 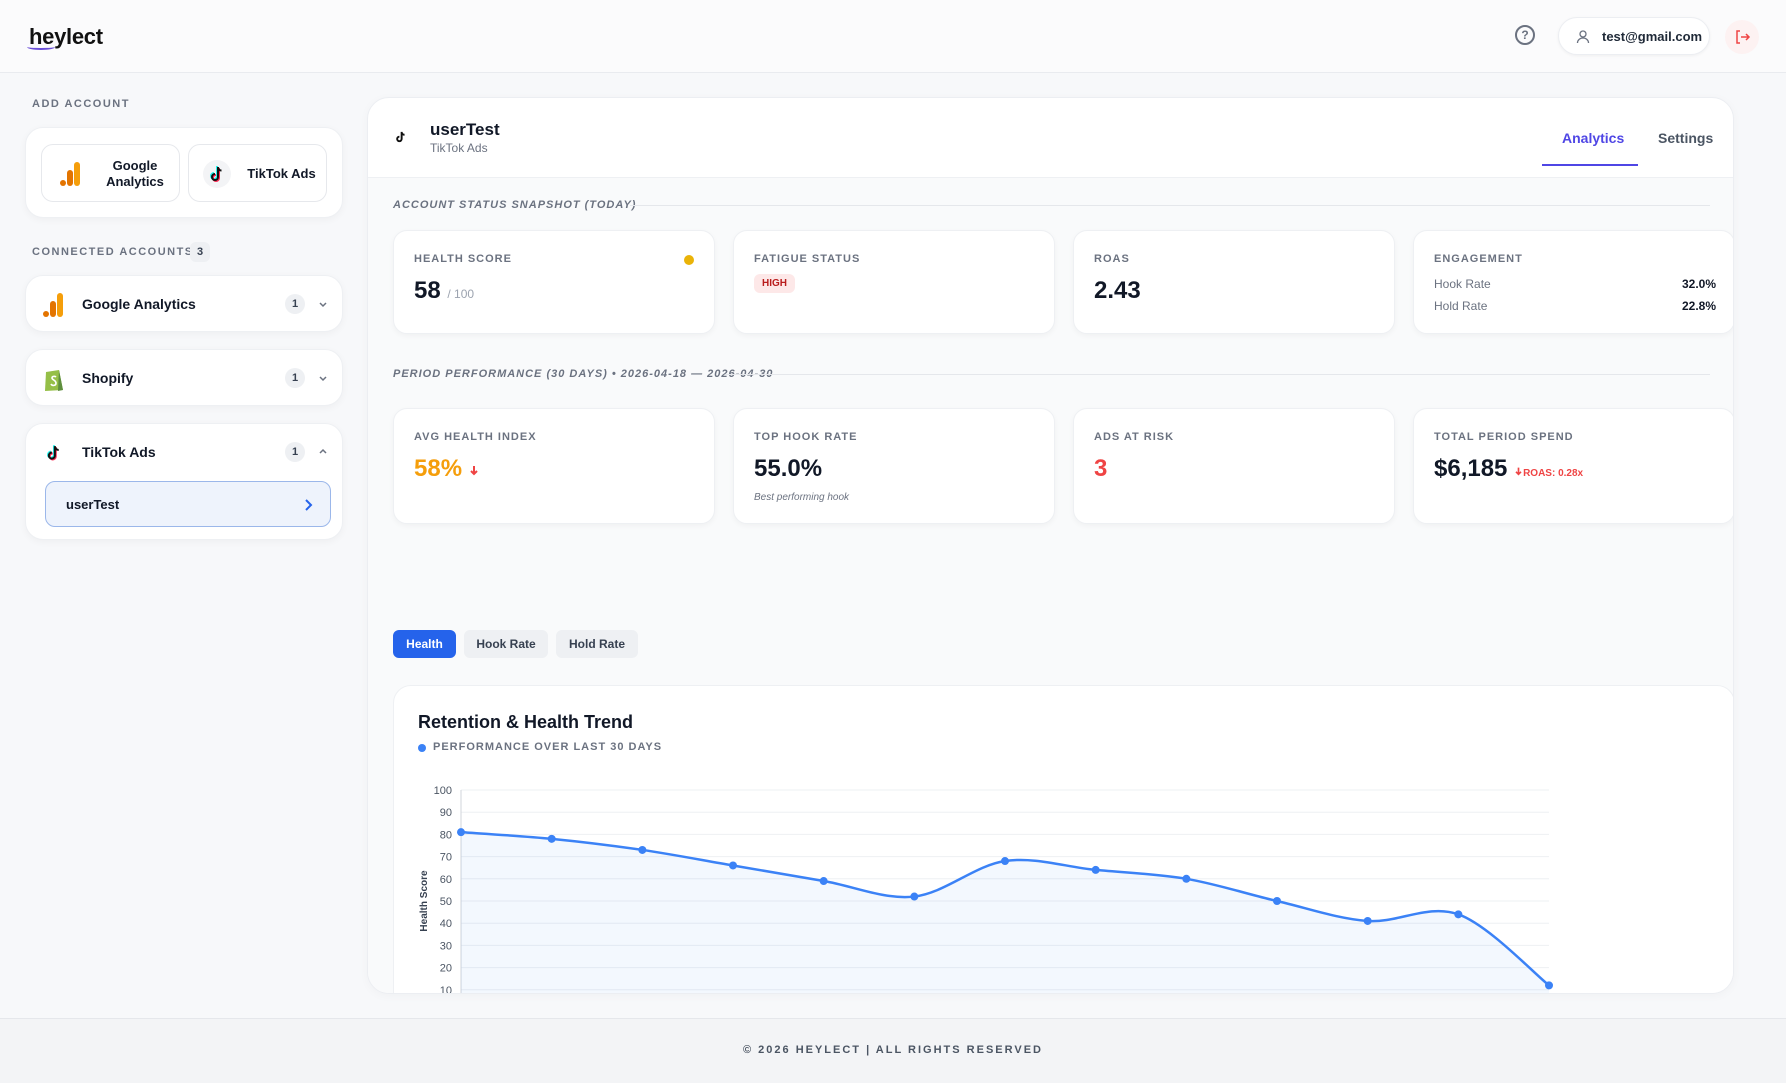 I want to click on y-axis-label: Health Score, so click(x=424, y=901).